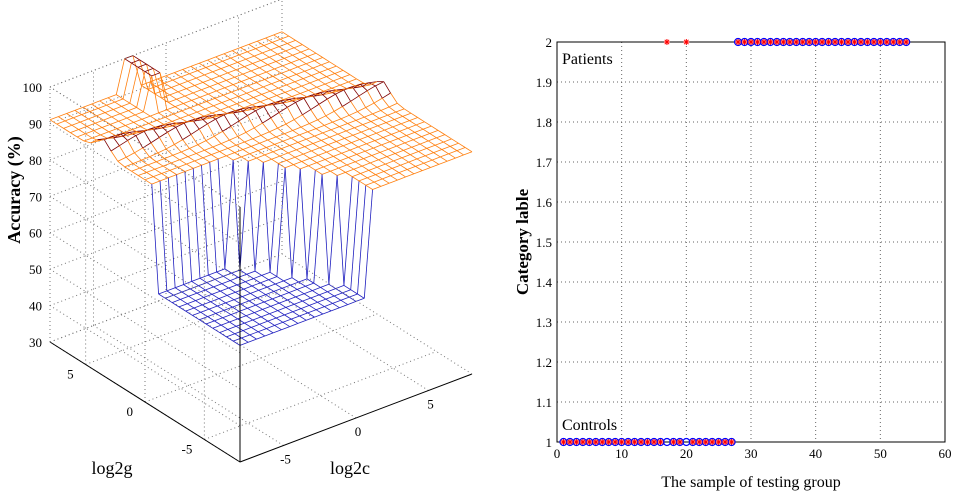 The image size is (957, 499). I want to click on y-tick-labels: 11.11.21.31.41.51.61.71.81.92, so click(544, 242).